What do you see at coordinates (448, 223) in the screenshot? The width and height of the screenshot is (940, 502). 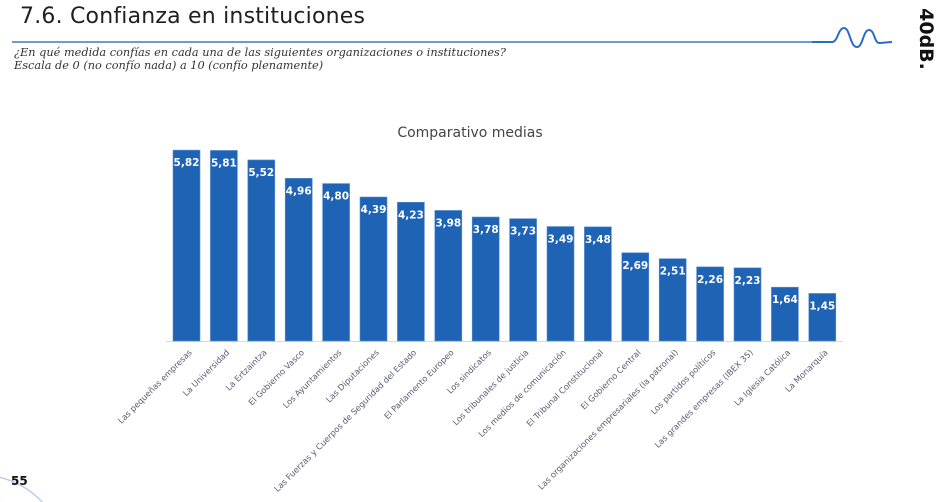 I see `bar-value-label: 3,98` at bounding box center [448, 223].